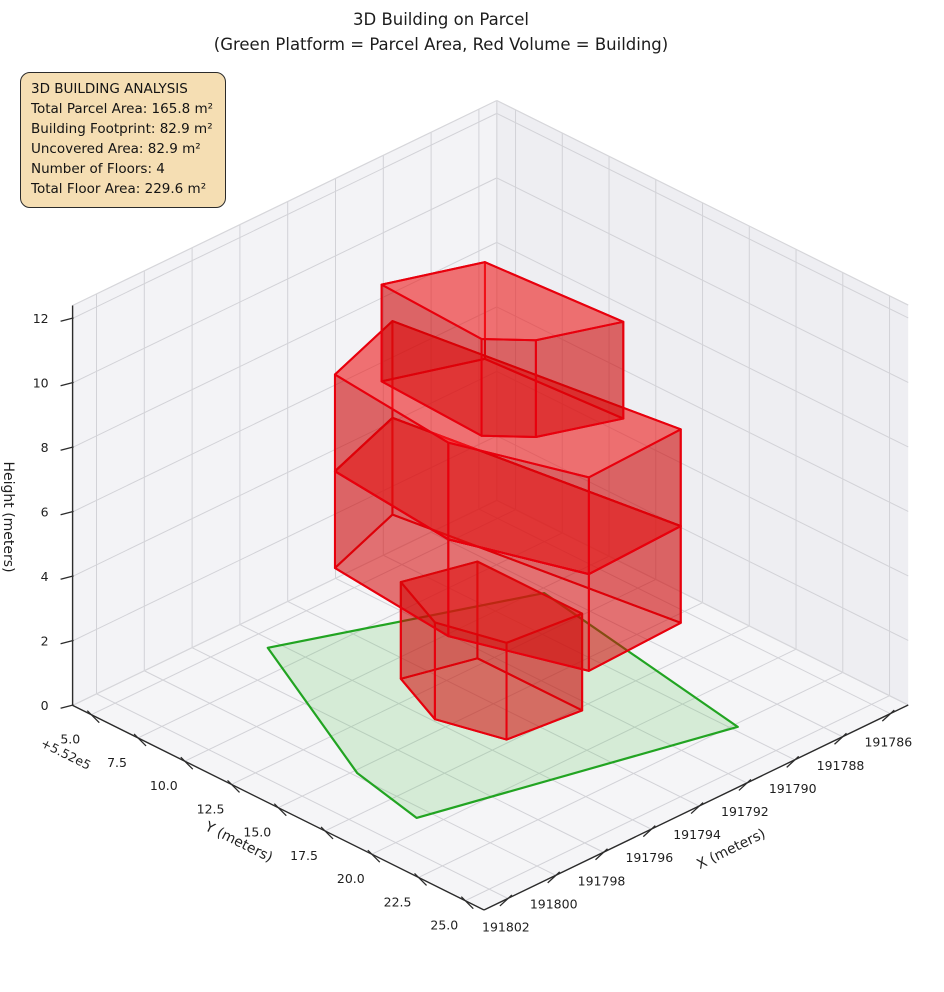  Describe the element at coordinates (45, 447) in the screenshot. I see `z-tick-label: 8` at that location.